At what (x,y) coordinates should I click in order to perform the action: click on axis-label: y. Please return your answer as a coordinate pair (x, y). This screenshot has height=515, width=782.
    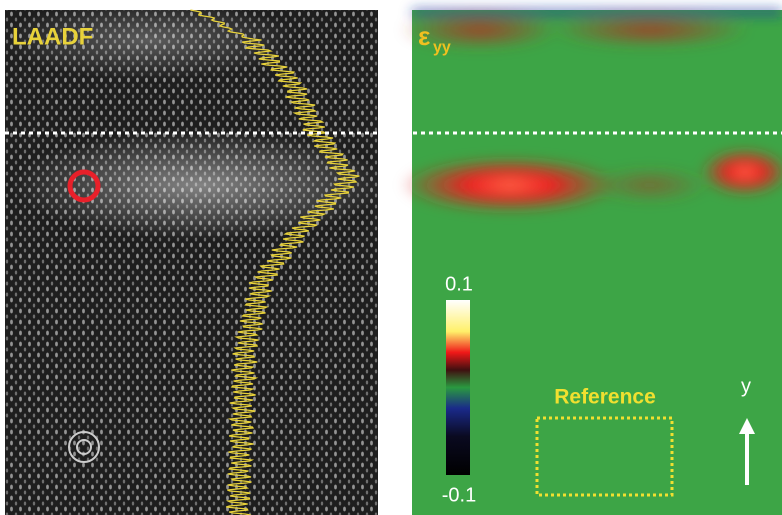
    Looking at the image, I should click on (746, 386).